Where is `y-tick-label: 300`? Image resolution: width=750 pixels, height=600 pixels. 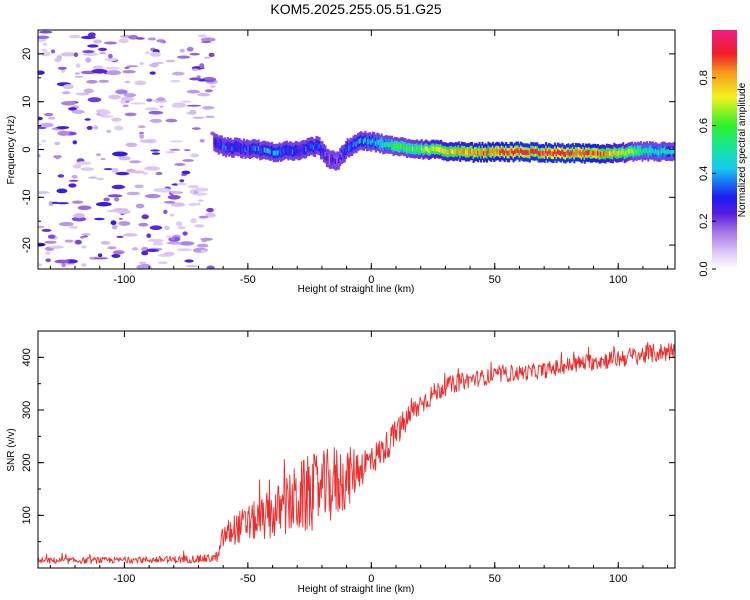
y-tick-label: 300 is located at coordinates (27, 410).